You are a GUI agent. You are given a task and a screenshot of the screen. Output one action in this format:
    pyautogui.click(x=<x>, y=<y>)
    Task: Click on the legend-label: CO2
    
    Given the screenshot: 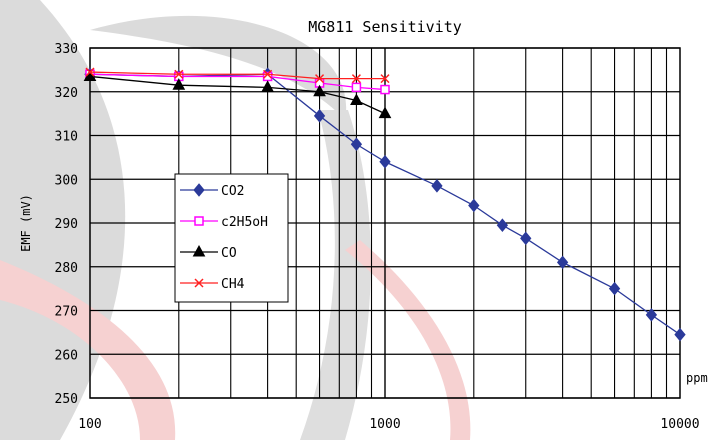 What is the action you would take?
    pyautogui.click(x=232, y=191)
    